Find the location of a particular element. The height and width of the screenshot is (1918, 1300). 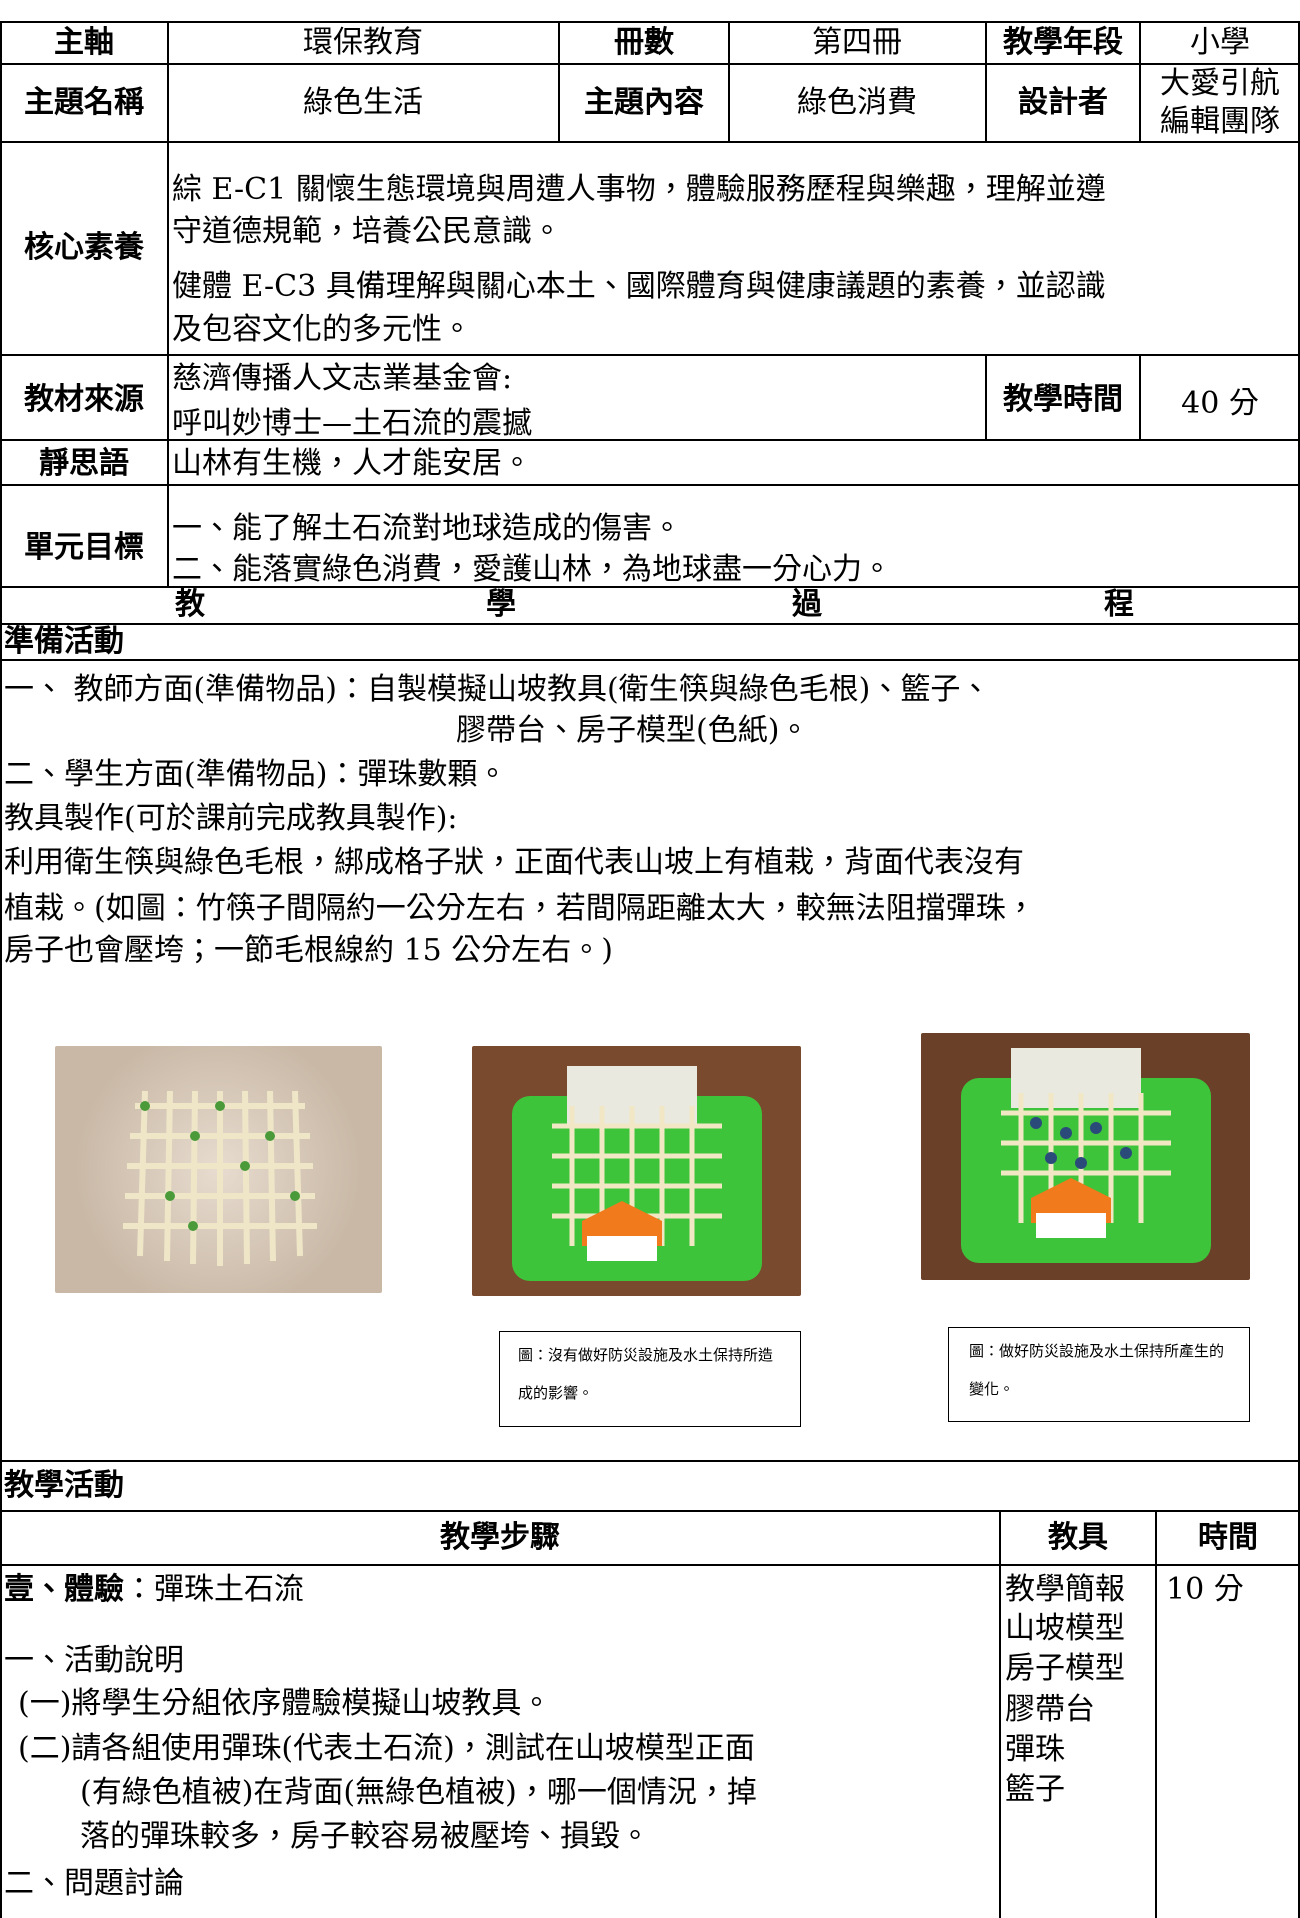

text-line: 健體 E-C3 具備理解與關心本土、國際體育與健康議題的素養，並認識 is located at coordinates (639, 286).